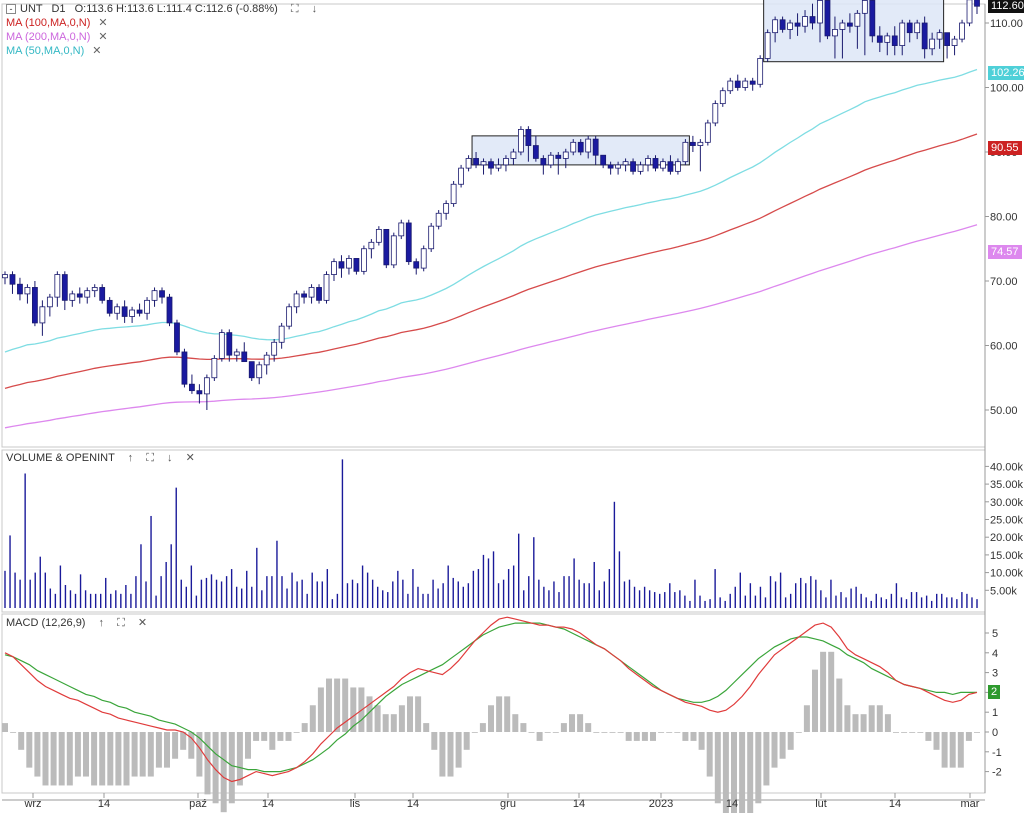 The width and height of the screenshot is (1024, 813). I want to click on price-badge: 90.55, so click(1005, 148).